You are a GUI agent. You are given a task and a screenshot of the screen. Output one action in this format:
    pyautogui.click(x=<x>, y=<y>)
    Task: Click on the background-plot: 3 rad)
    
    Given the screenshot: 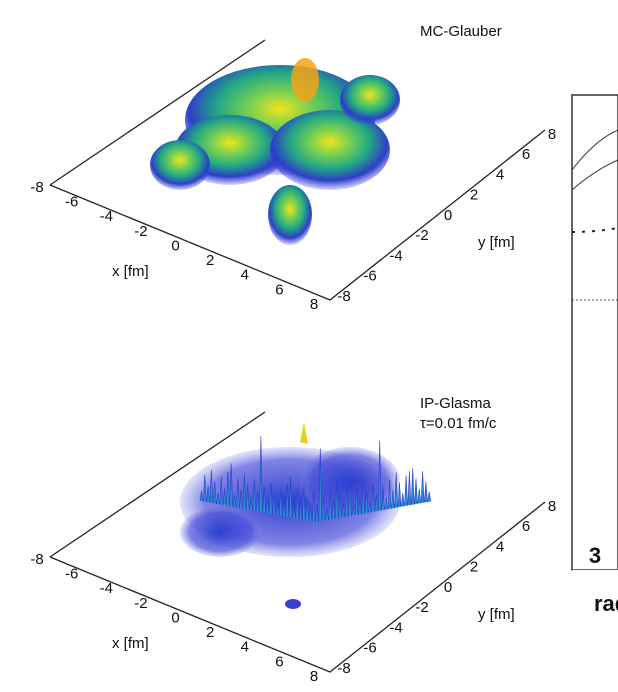 What is the action you would take?
    pyautogui.click(x=594, y=390)
    